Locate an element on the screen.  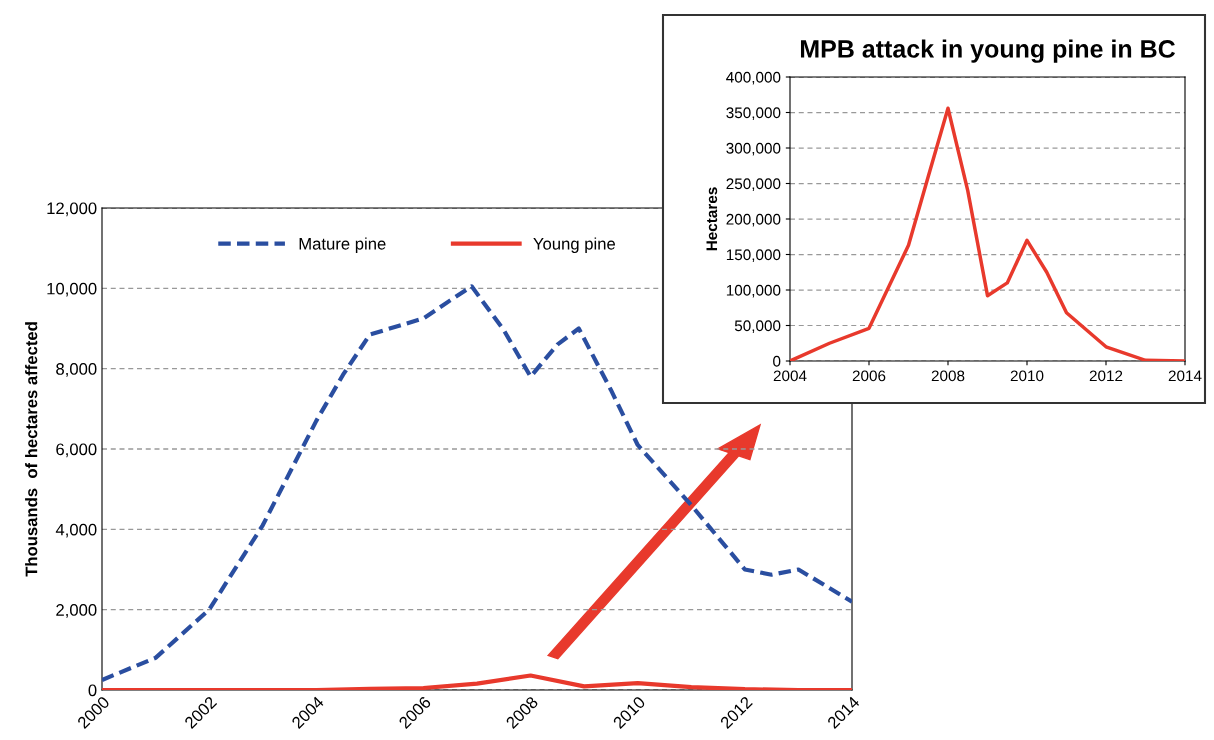
x-tick-label: 2012 is located at coordinates (1106, 376).